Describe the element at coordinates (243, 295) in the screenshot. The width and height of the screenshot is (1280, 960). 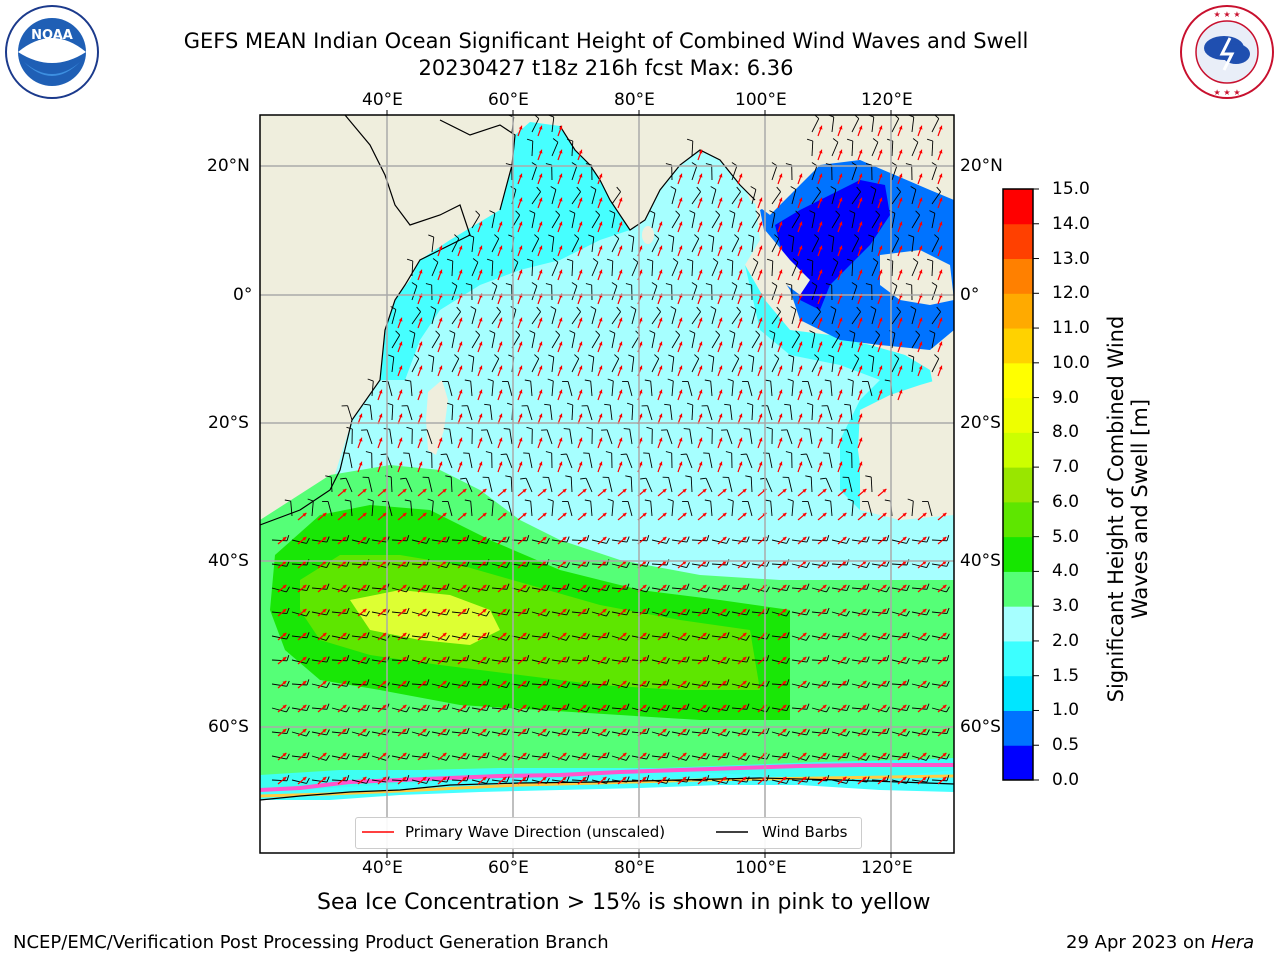
I see `y-tick-left: 0°` at that location.